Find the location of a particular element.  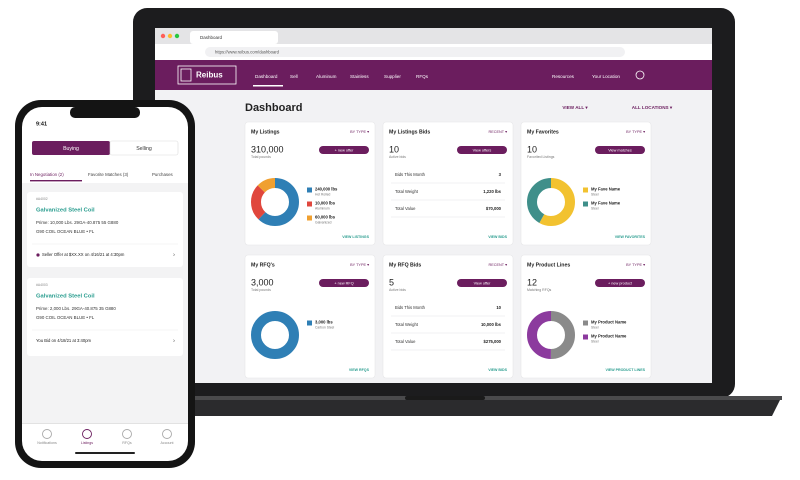

phone-subtab: In Negotiation (2) is located at coordinates (47, 174).